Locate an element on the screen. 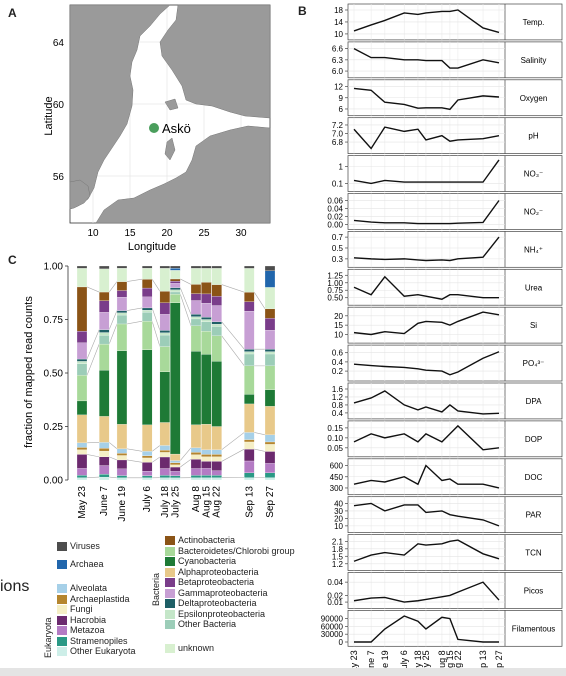  bar-y-tick: 1.00 is located at coordinates (54, 267).